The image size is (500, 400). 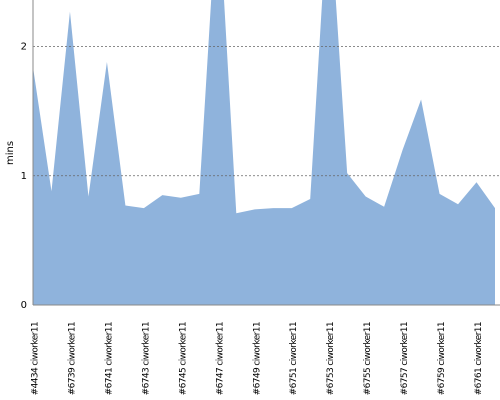 What do you see at coordinates (146, 358) in the screenshot?
I see `x-tick-label: #6743 ciworker11` at bounding box center [146, 358].